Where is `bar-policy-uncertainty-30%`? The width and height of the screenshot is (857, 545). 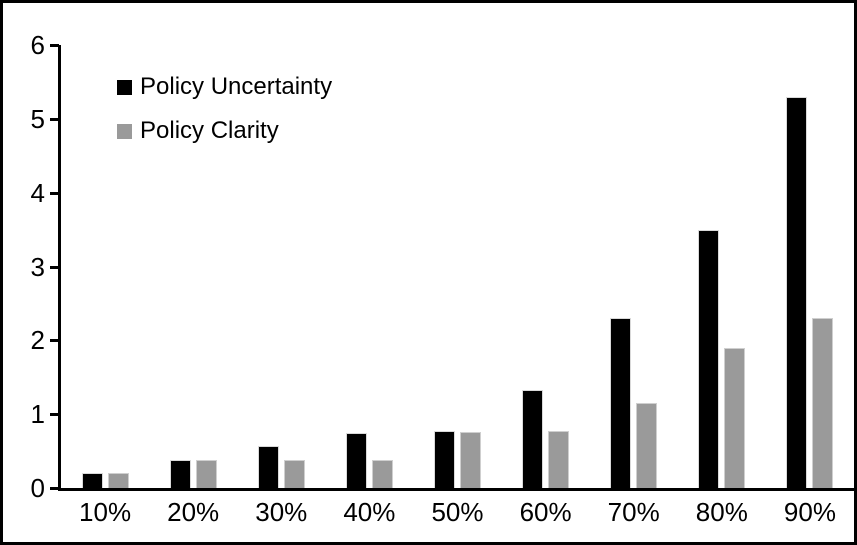
bar-policy-uncertainty-30% is located at coordinates (268, 466).